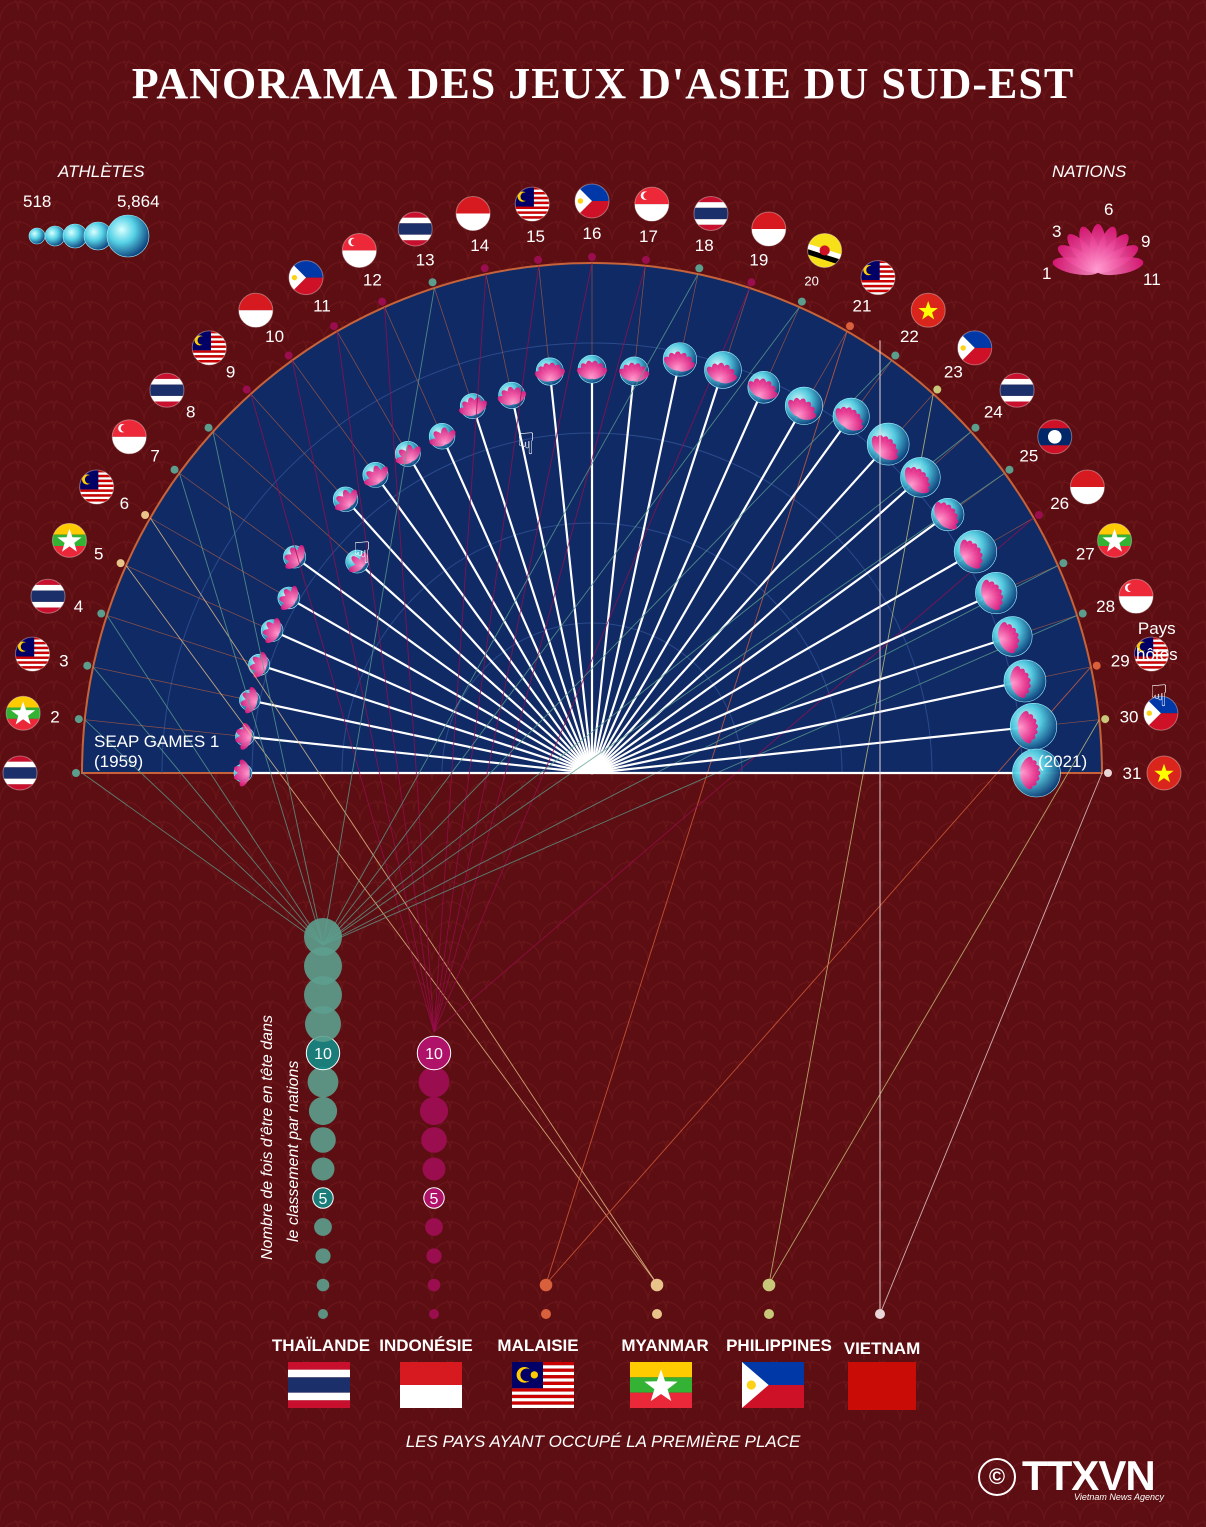 This screenshot has height=1527, width=1206. What do you see at coordinates (704, 245) in the screenshot?
I see `game-number-18: 18` at bounding box center [704, 245].